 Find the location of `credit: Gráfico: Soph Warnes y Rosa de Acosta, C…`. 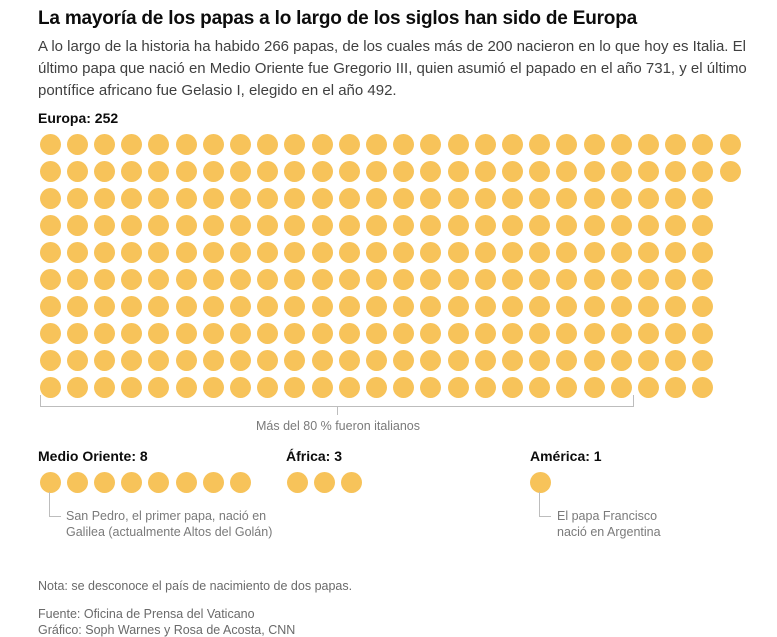

credit: Gráfico: Soph Warnes y Rosa de Acosta, C… is located at coordinates (167, 630).